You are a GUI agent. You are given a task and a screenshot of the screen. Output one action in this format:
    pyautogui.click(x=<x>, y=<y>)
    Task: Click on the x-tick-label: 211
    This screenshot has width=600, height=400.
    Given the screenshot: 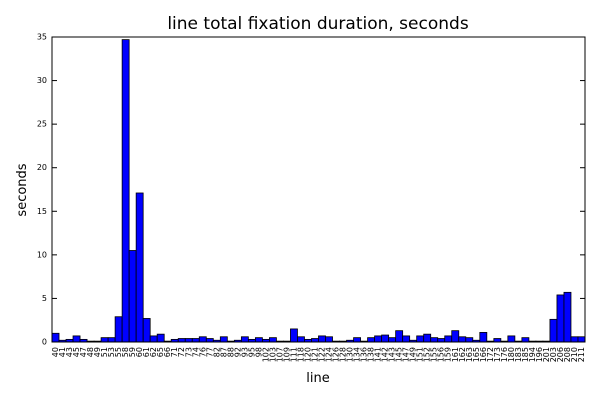 What is the action you would take?
    pyautogui.click(x=581, y=354)
    